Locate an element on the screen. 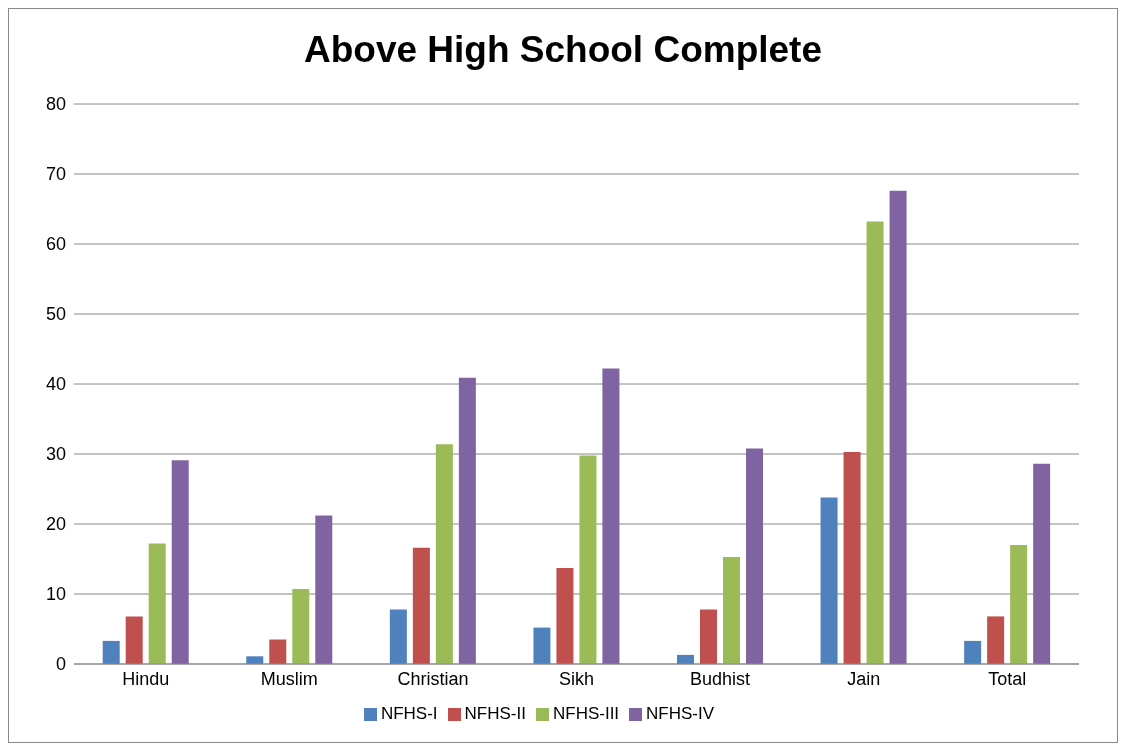 The height and width of the screenshot is (753, 1128). y-tick-label: 10 is located at coordinates (55, 594).